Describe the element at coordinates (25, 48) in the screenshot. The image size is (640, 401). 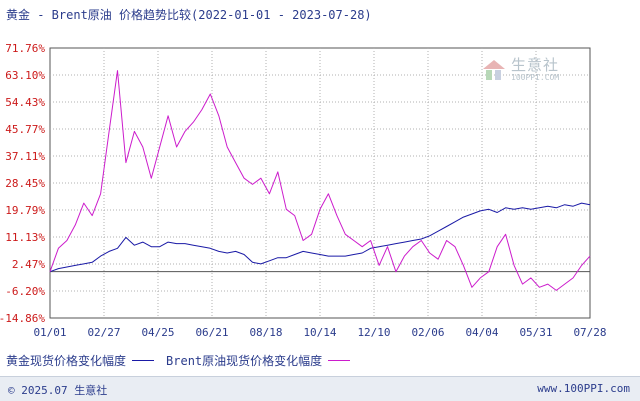
I see `y-tick-label: 71.76%` at that location.